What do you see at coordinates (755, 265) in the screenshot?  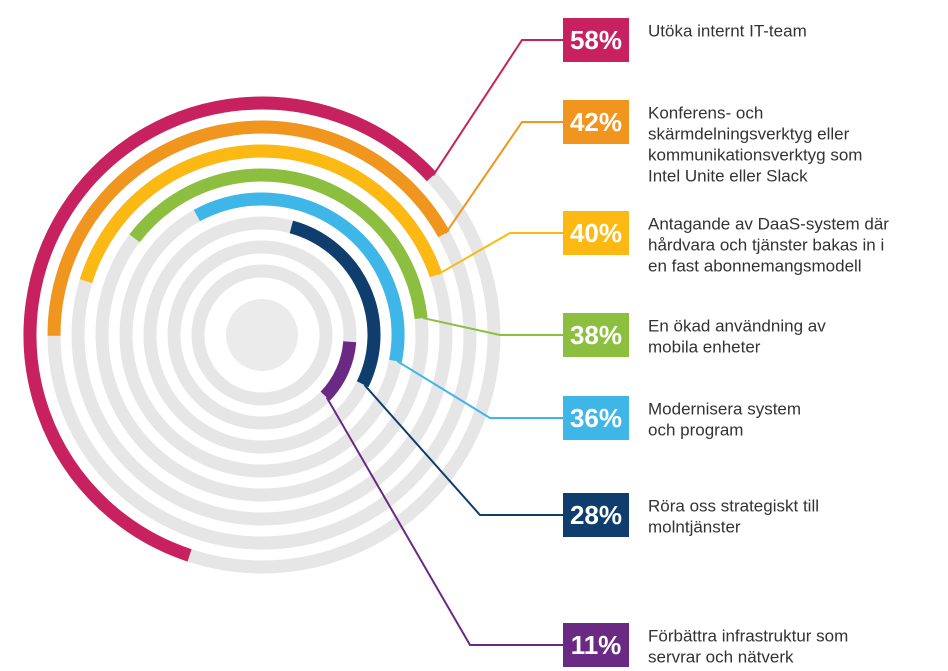 I see `category-label: en fast abonnemangsmodell` at bounding box center [755, 265].